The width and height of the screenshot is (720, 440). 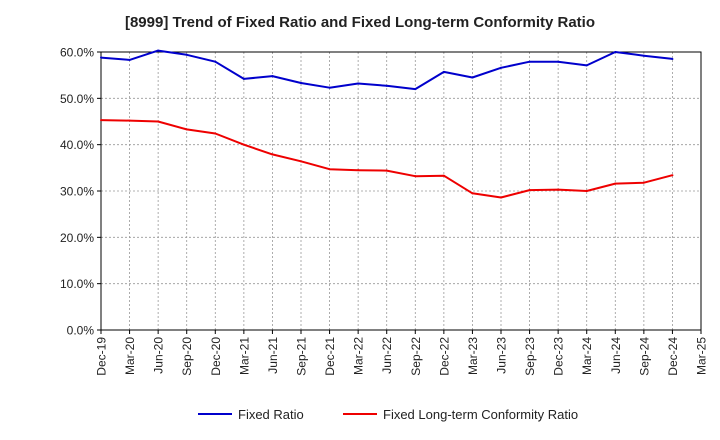 What do you see at coordinates (416, 356) in the screenshot?
I see `x-tick-label: Sep-22` at bounding box center [416, 356].